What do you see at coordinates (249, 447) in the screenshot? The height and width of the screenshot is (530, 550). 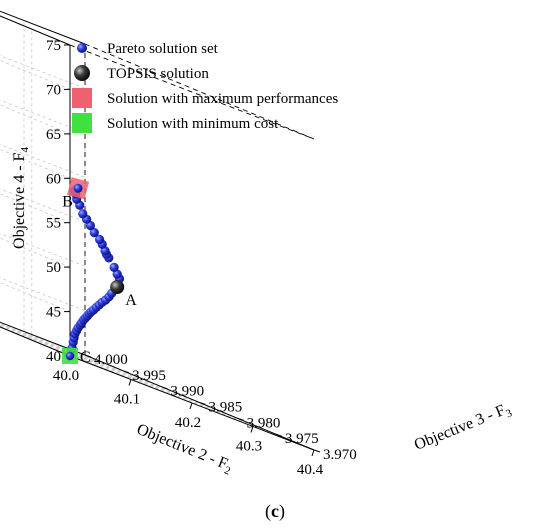 I see `x-tick-label: 40.3` at bounding box center [249, 447].